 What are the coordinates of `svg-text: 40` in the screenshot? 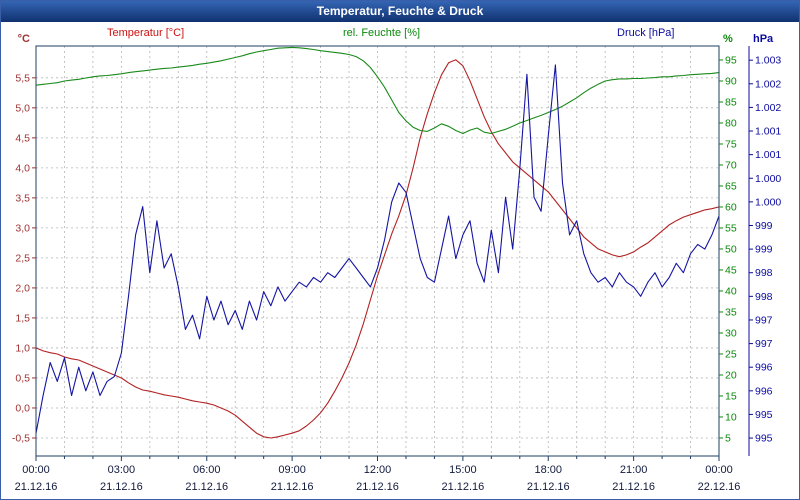 It's located at (731, 291).